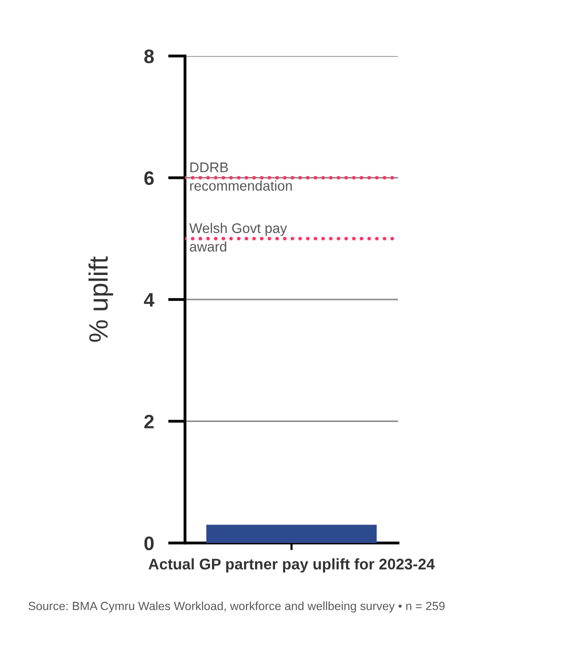  I want to click on ref-line-label: Welsh Govt pay award, so click(238, 237).